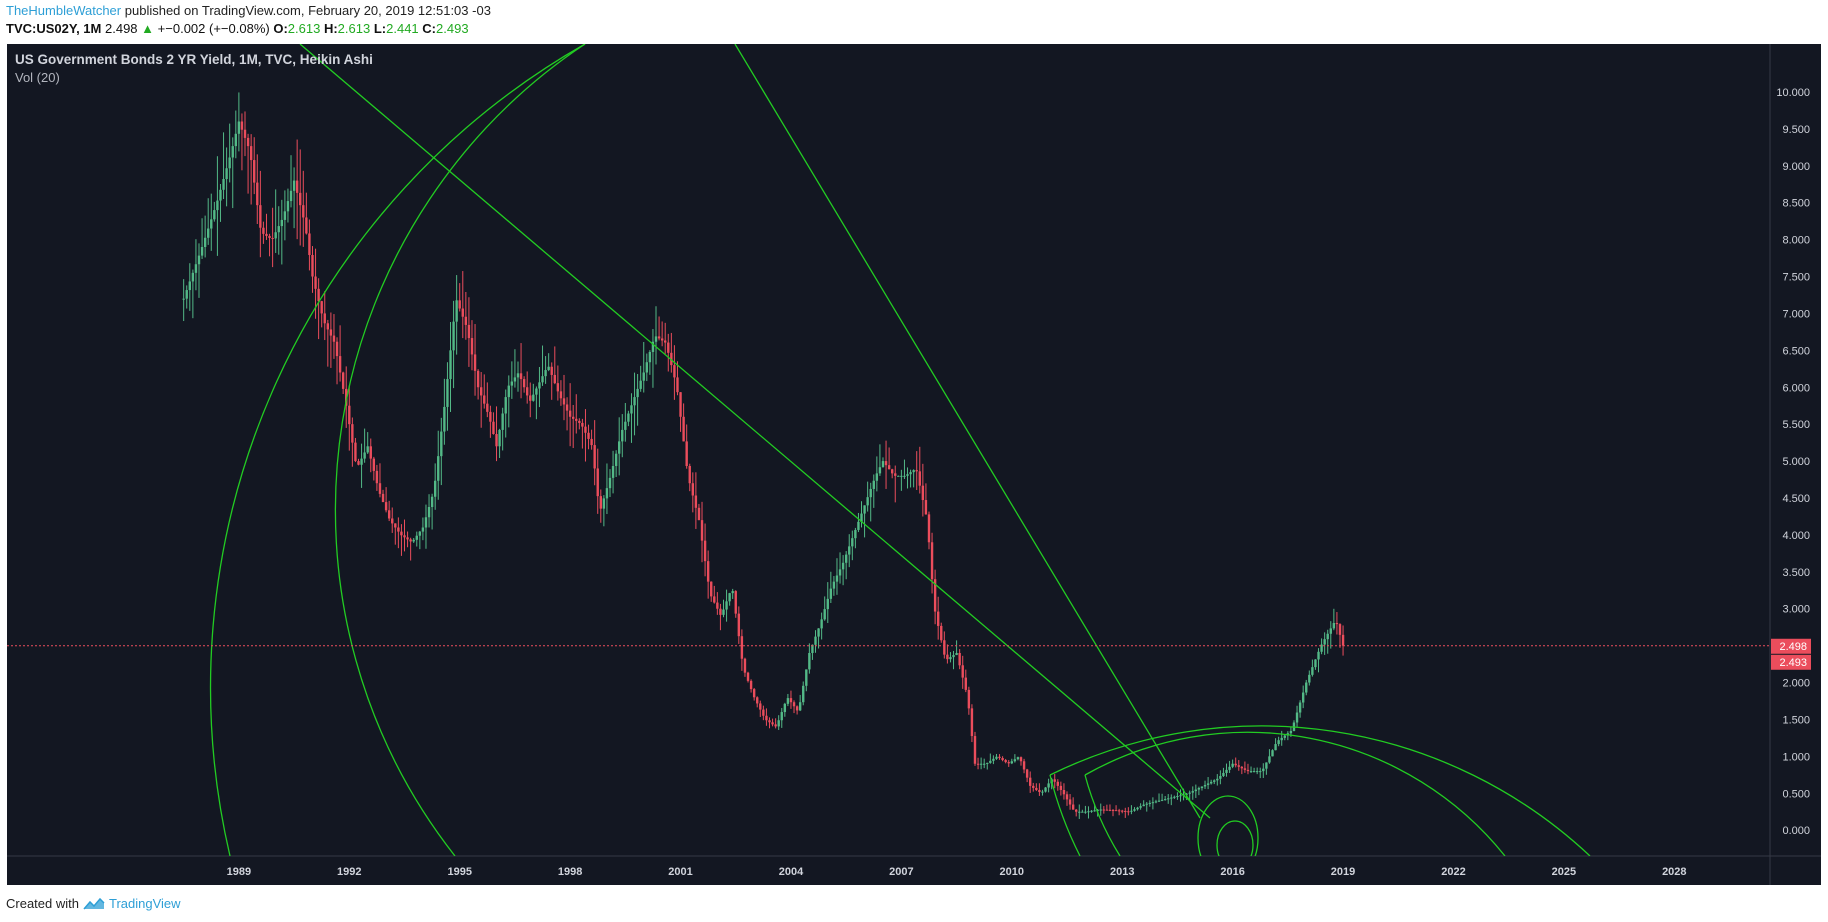  Describe the element at coordinates (64, 10) in the screenshot. I see `author-link: TheHumbleWatcher` at that location.